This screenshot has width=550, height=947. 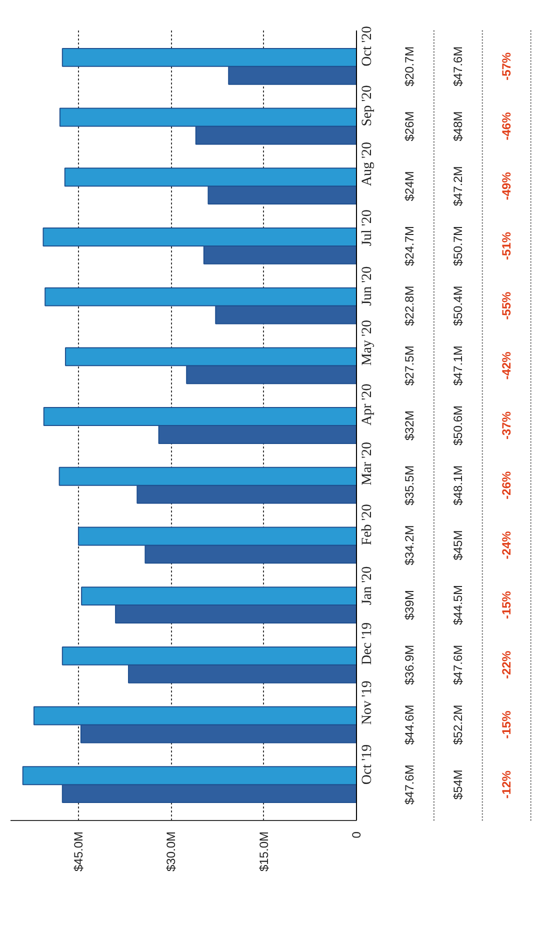 I want to click on y-tick-label: Sep '20, so click(x=367, y=105).